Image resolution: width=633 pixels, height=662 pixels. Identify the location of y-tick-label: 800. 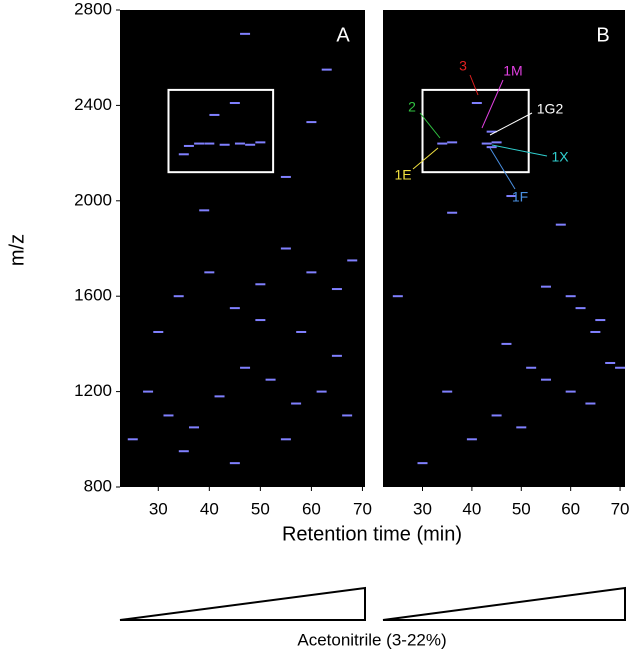
(98, 485).